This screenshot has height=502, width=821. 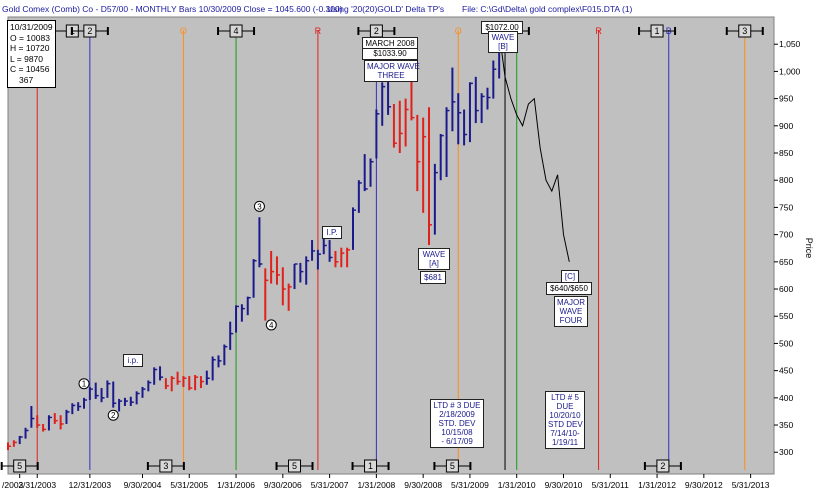 What do you see at coordinates (423, 485) in the screenshot?
I see `x-tick-label: 9/30/2008` at bounding box center [423, 485].